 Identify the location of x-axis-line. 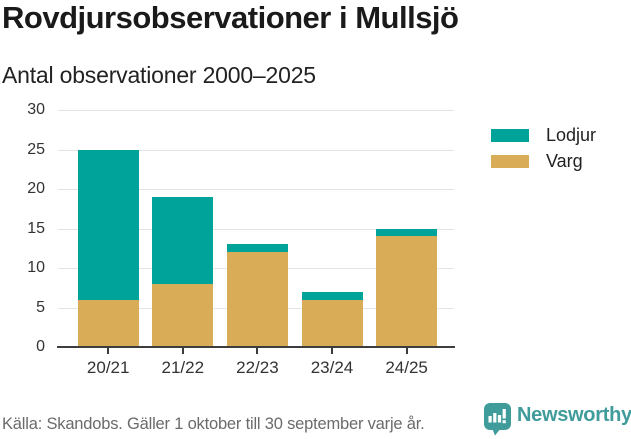
(256, 346).